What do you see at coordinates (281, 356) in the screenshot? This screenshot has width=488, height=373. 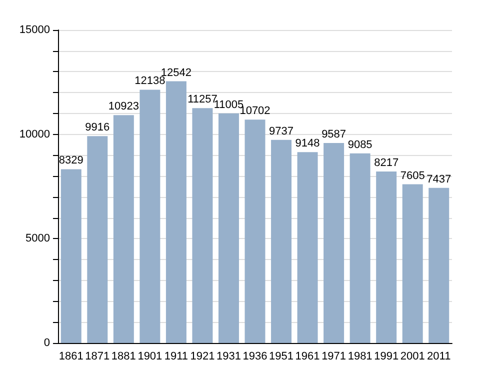 I see `x-tick-label: 1951` at bounding box center [281, 356].